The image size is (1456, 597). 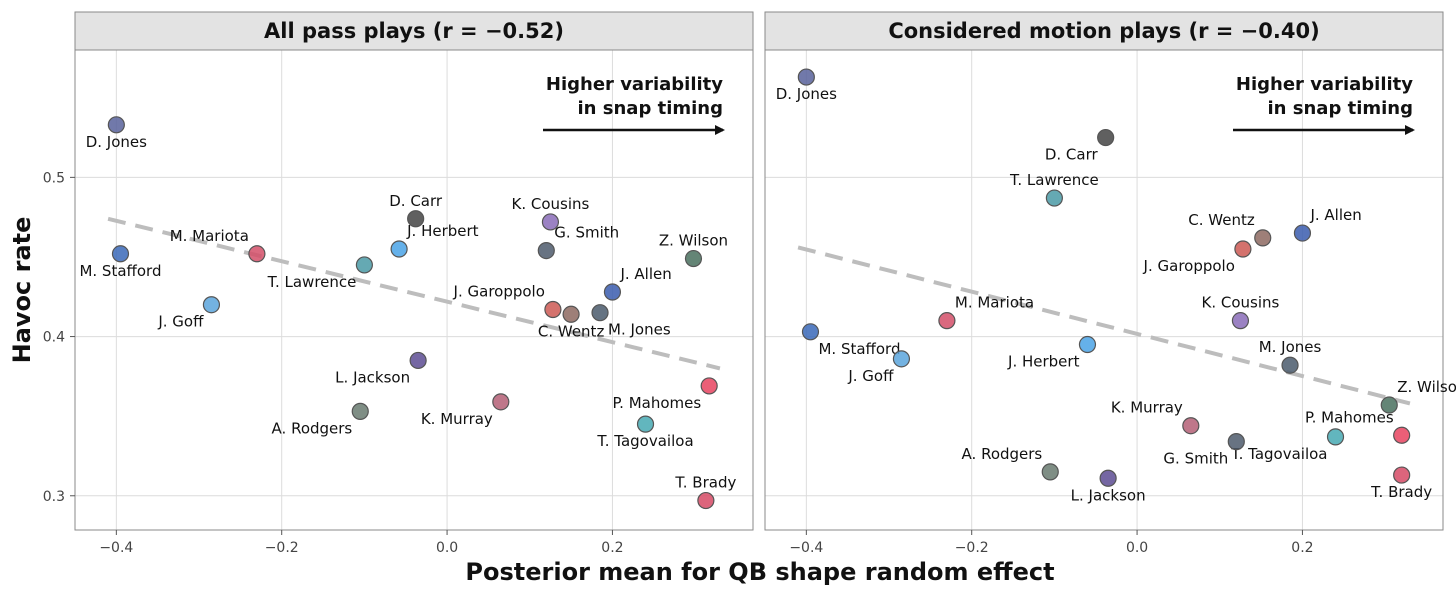 What do you see at coordinates (54, 338) in the screenshot?
I see `y-tick-label: 0.4` at bounding box center [54, 338].